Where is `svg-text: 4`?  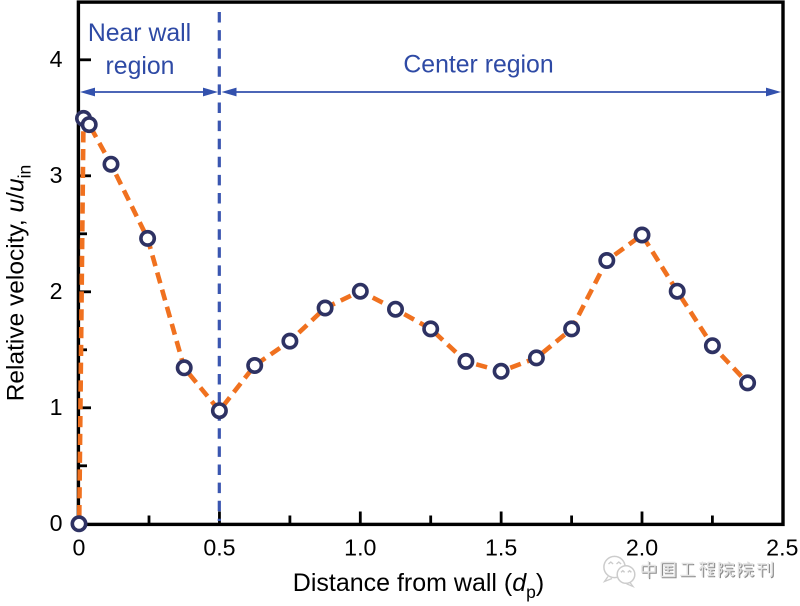 svg-text: 4 is located at coordinates (56, 59).